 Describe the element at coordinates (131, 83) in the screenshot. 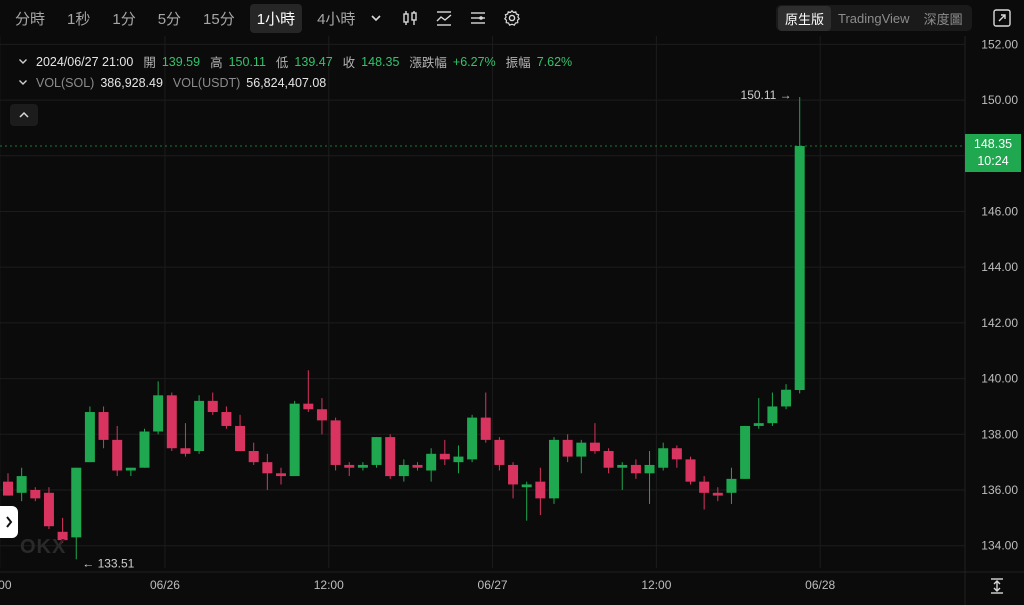

I see `vol-sol-value: 386,928.49` at that location.